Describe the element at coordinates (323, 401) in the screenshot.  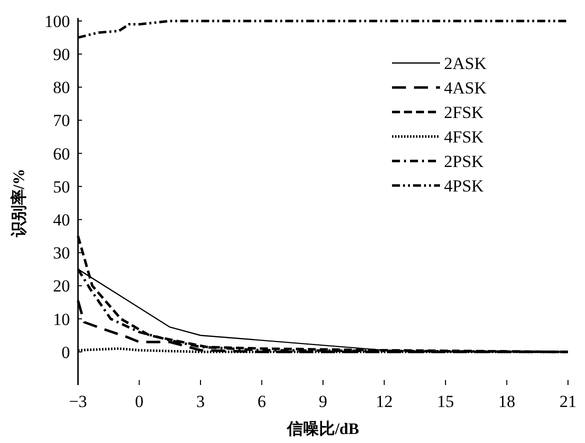
I see `x-tick-label: 9` at that location.